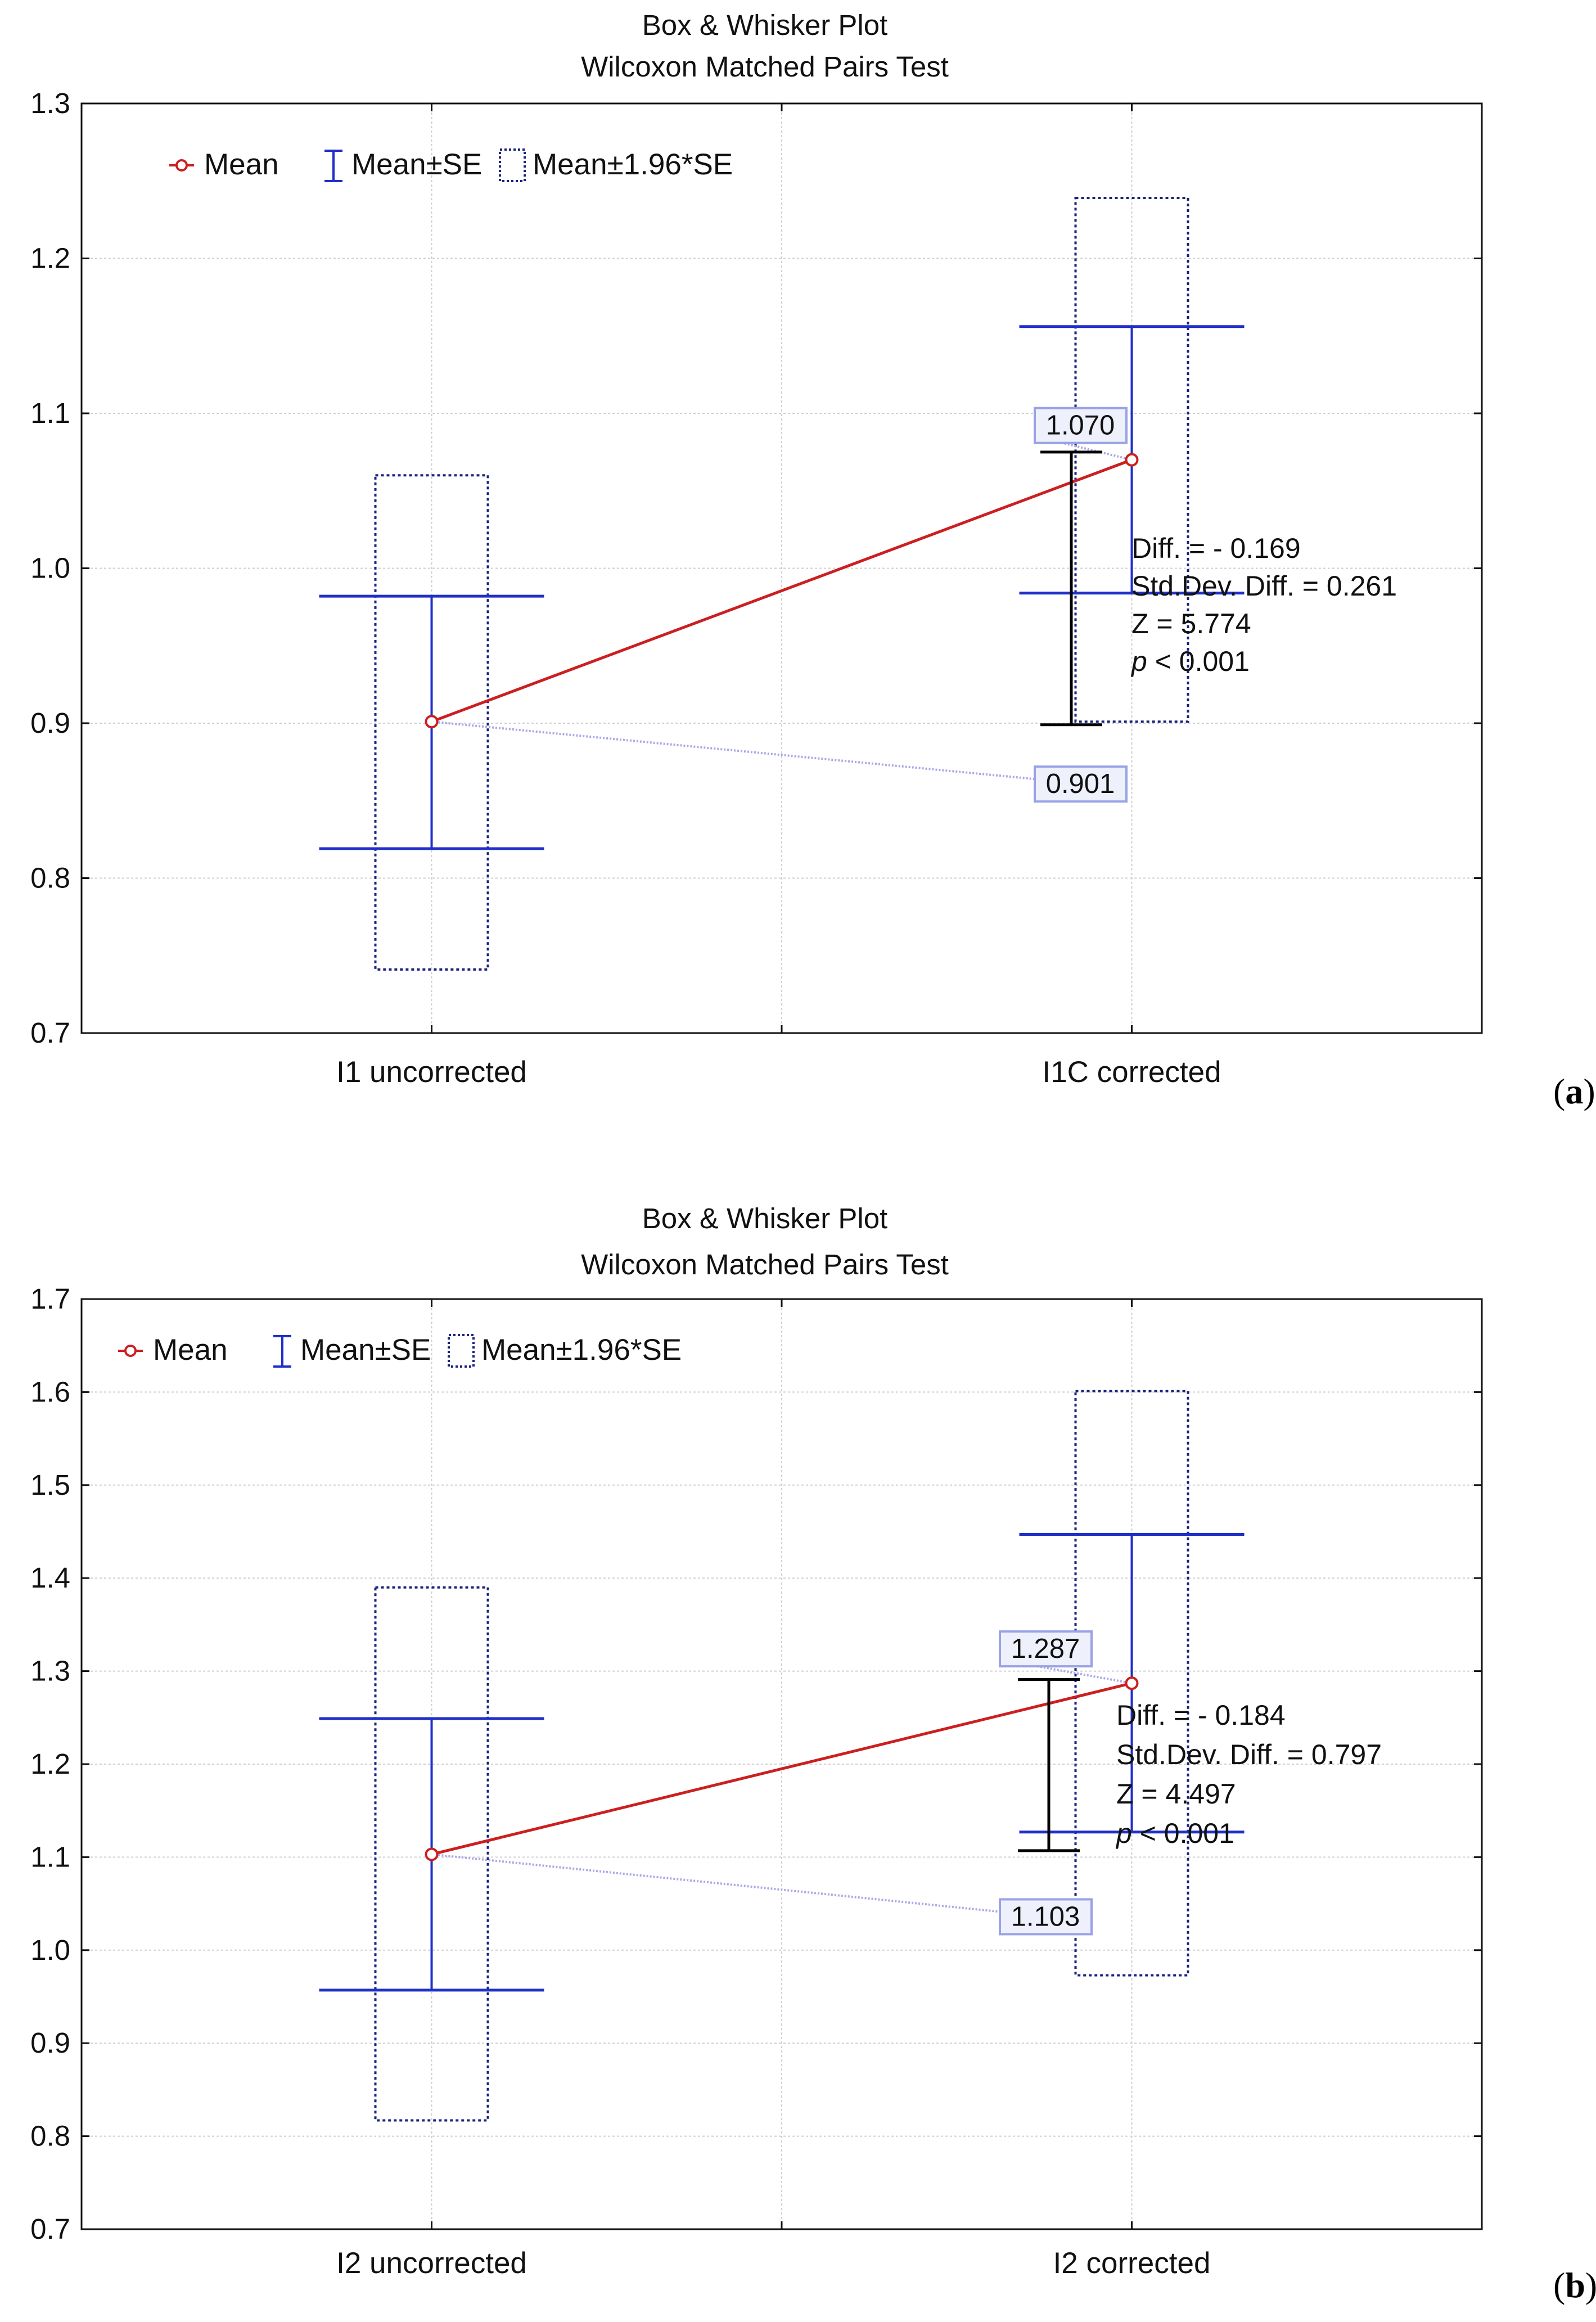  I want to click on stat-line: Z = 4.497, so click(1176, 1794).